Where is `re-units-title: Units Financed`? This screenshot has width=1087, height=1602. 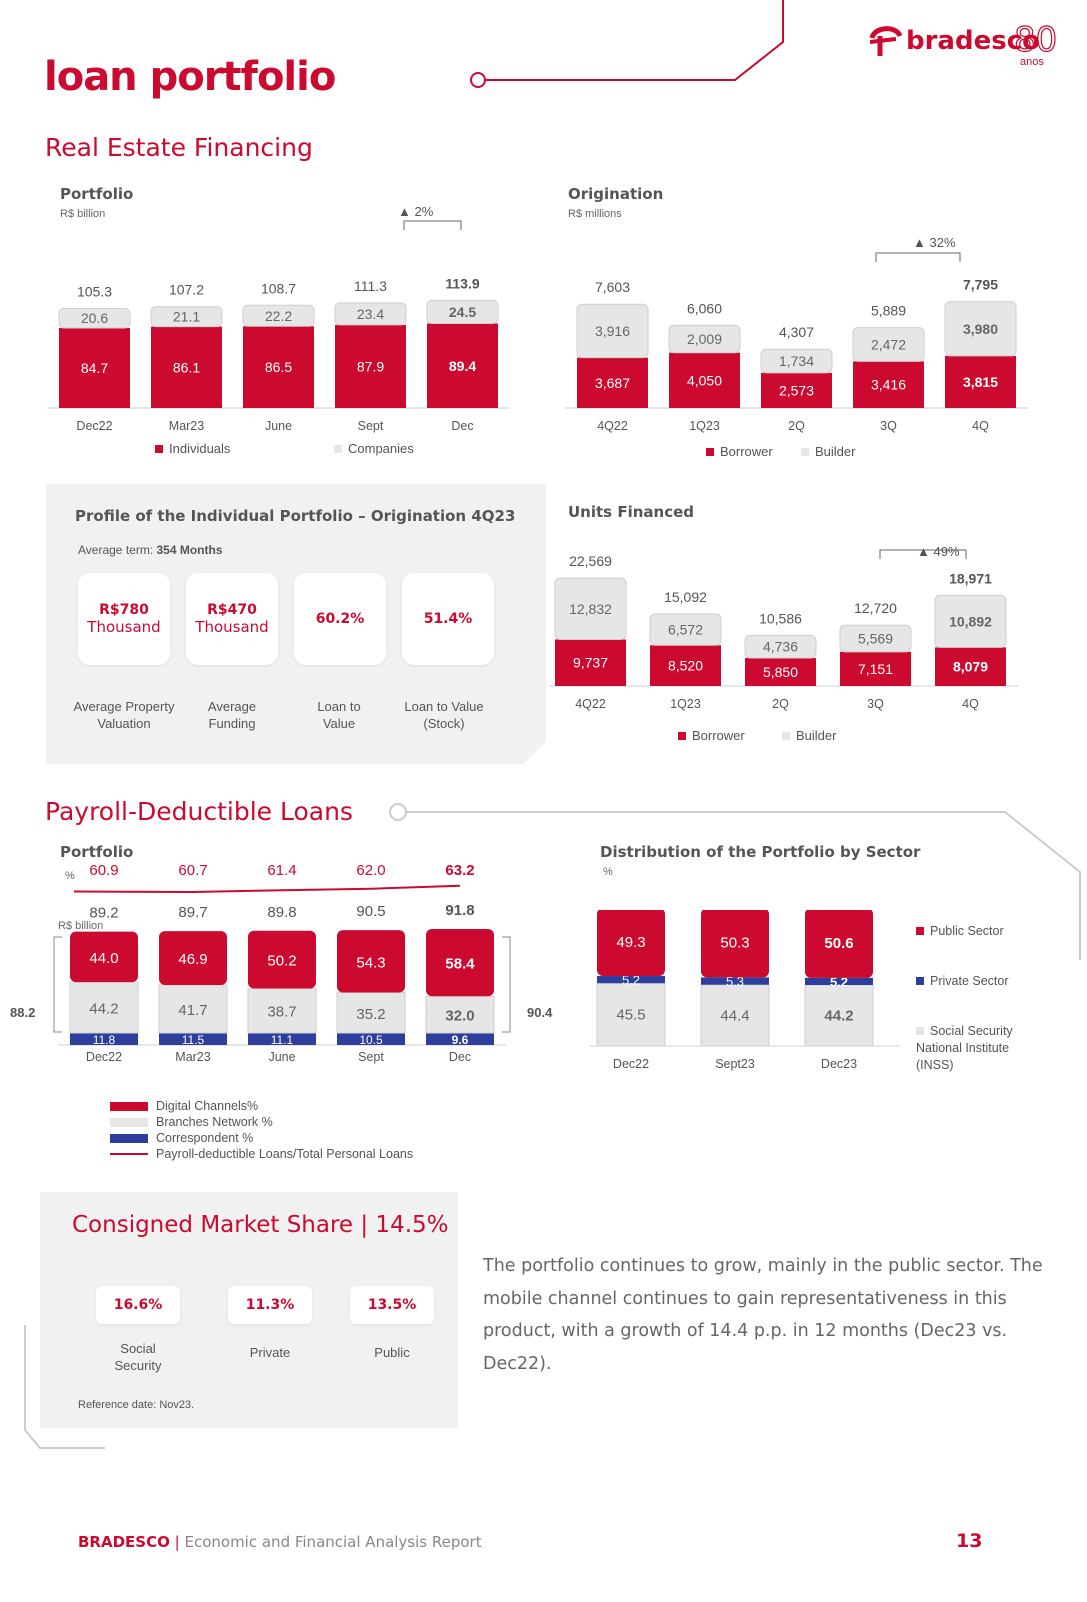
re-units-title: Units Financed is located at coordinates (631, 512).